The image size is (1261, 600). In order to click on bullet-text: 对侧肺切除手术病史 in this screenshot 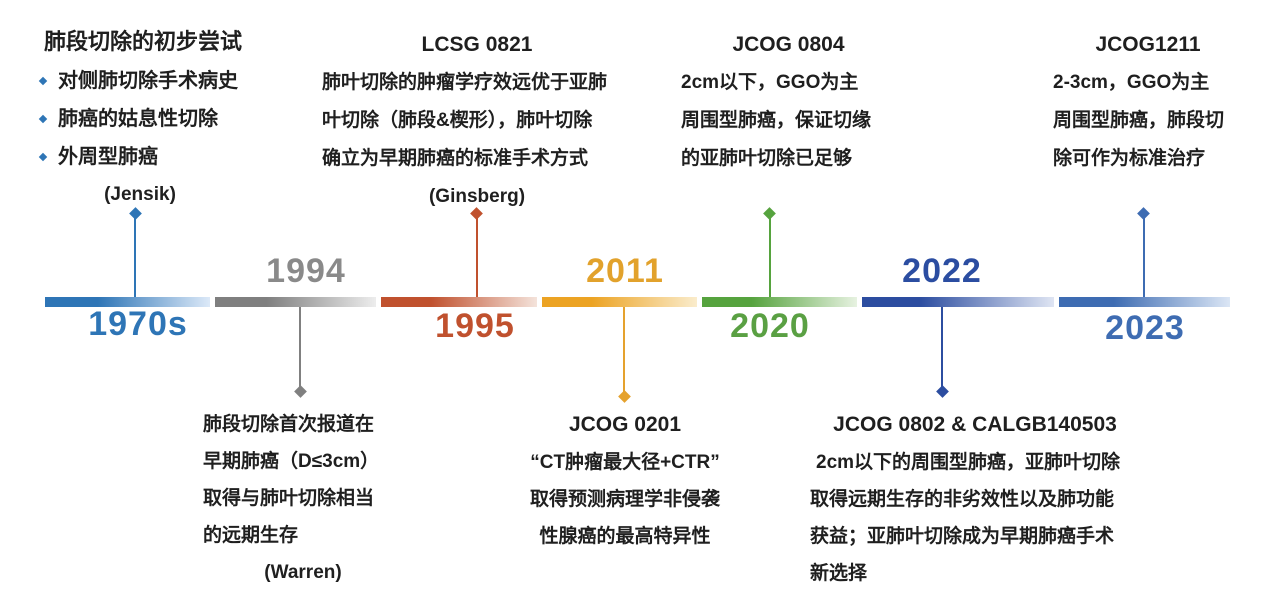, I will do `click(148, 81)`.